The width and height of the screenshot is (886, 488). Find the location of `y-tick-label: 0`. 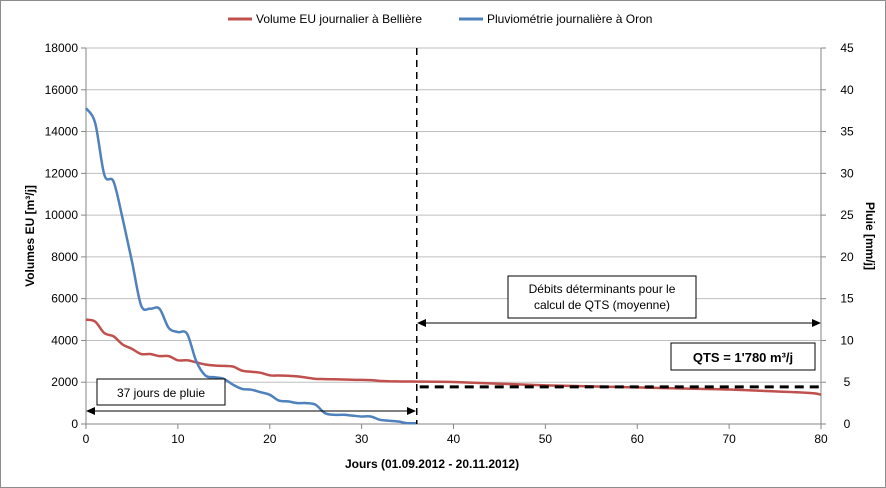

y-tick-label: 0 is located at coordinates (74, 424).